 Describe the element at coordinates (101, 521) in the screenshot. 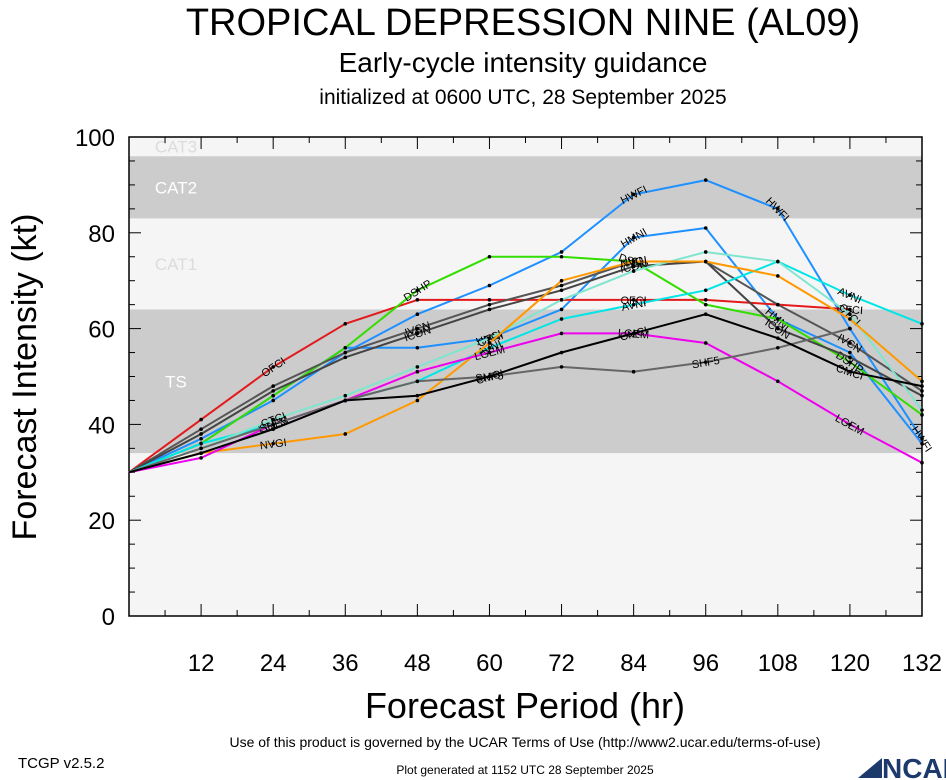

I see `y-tick-label: 20` at that location.